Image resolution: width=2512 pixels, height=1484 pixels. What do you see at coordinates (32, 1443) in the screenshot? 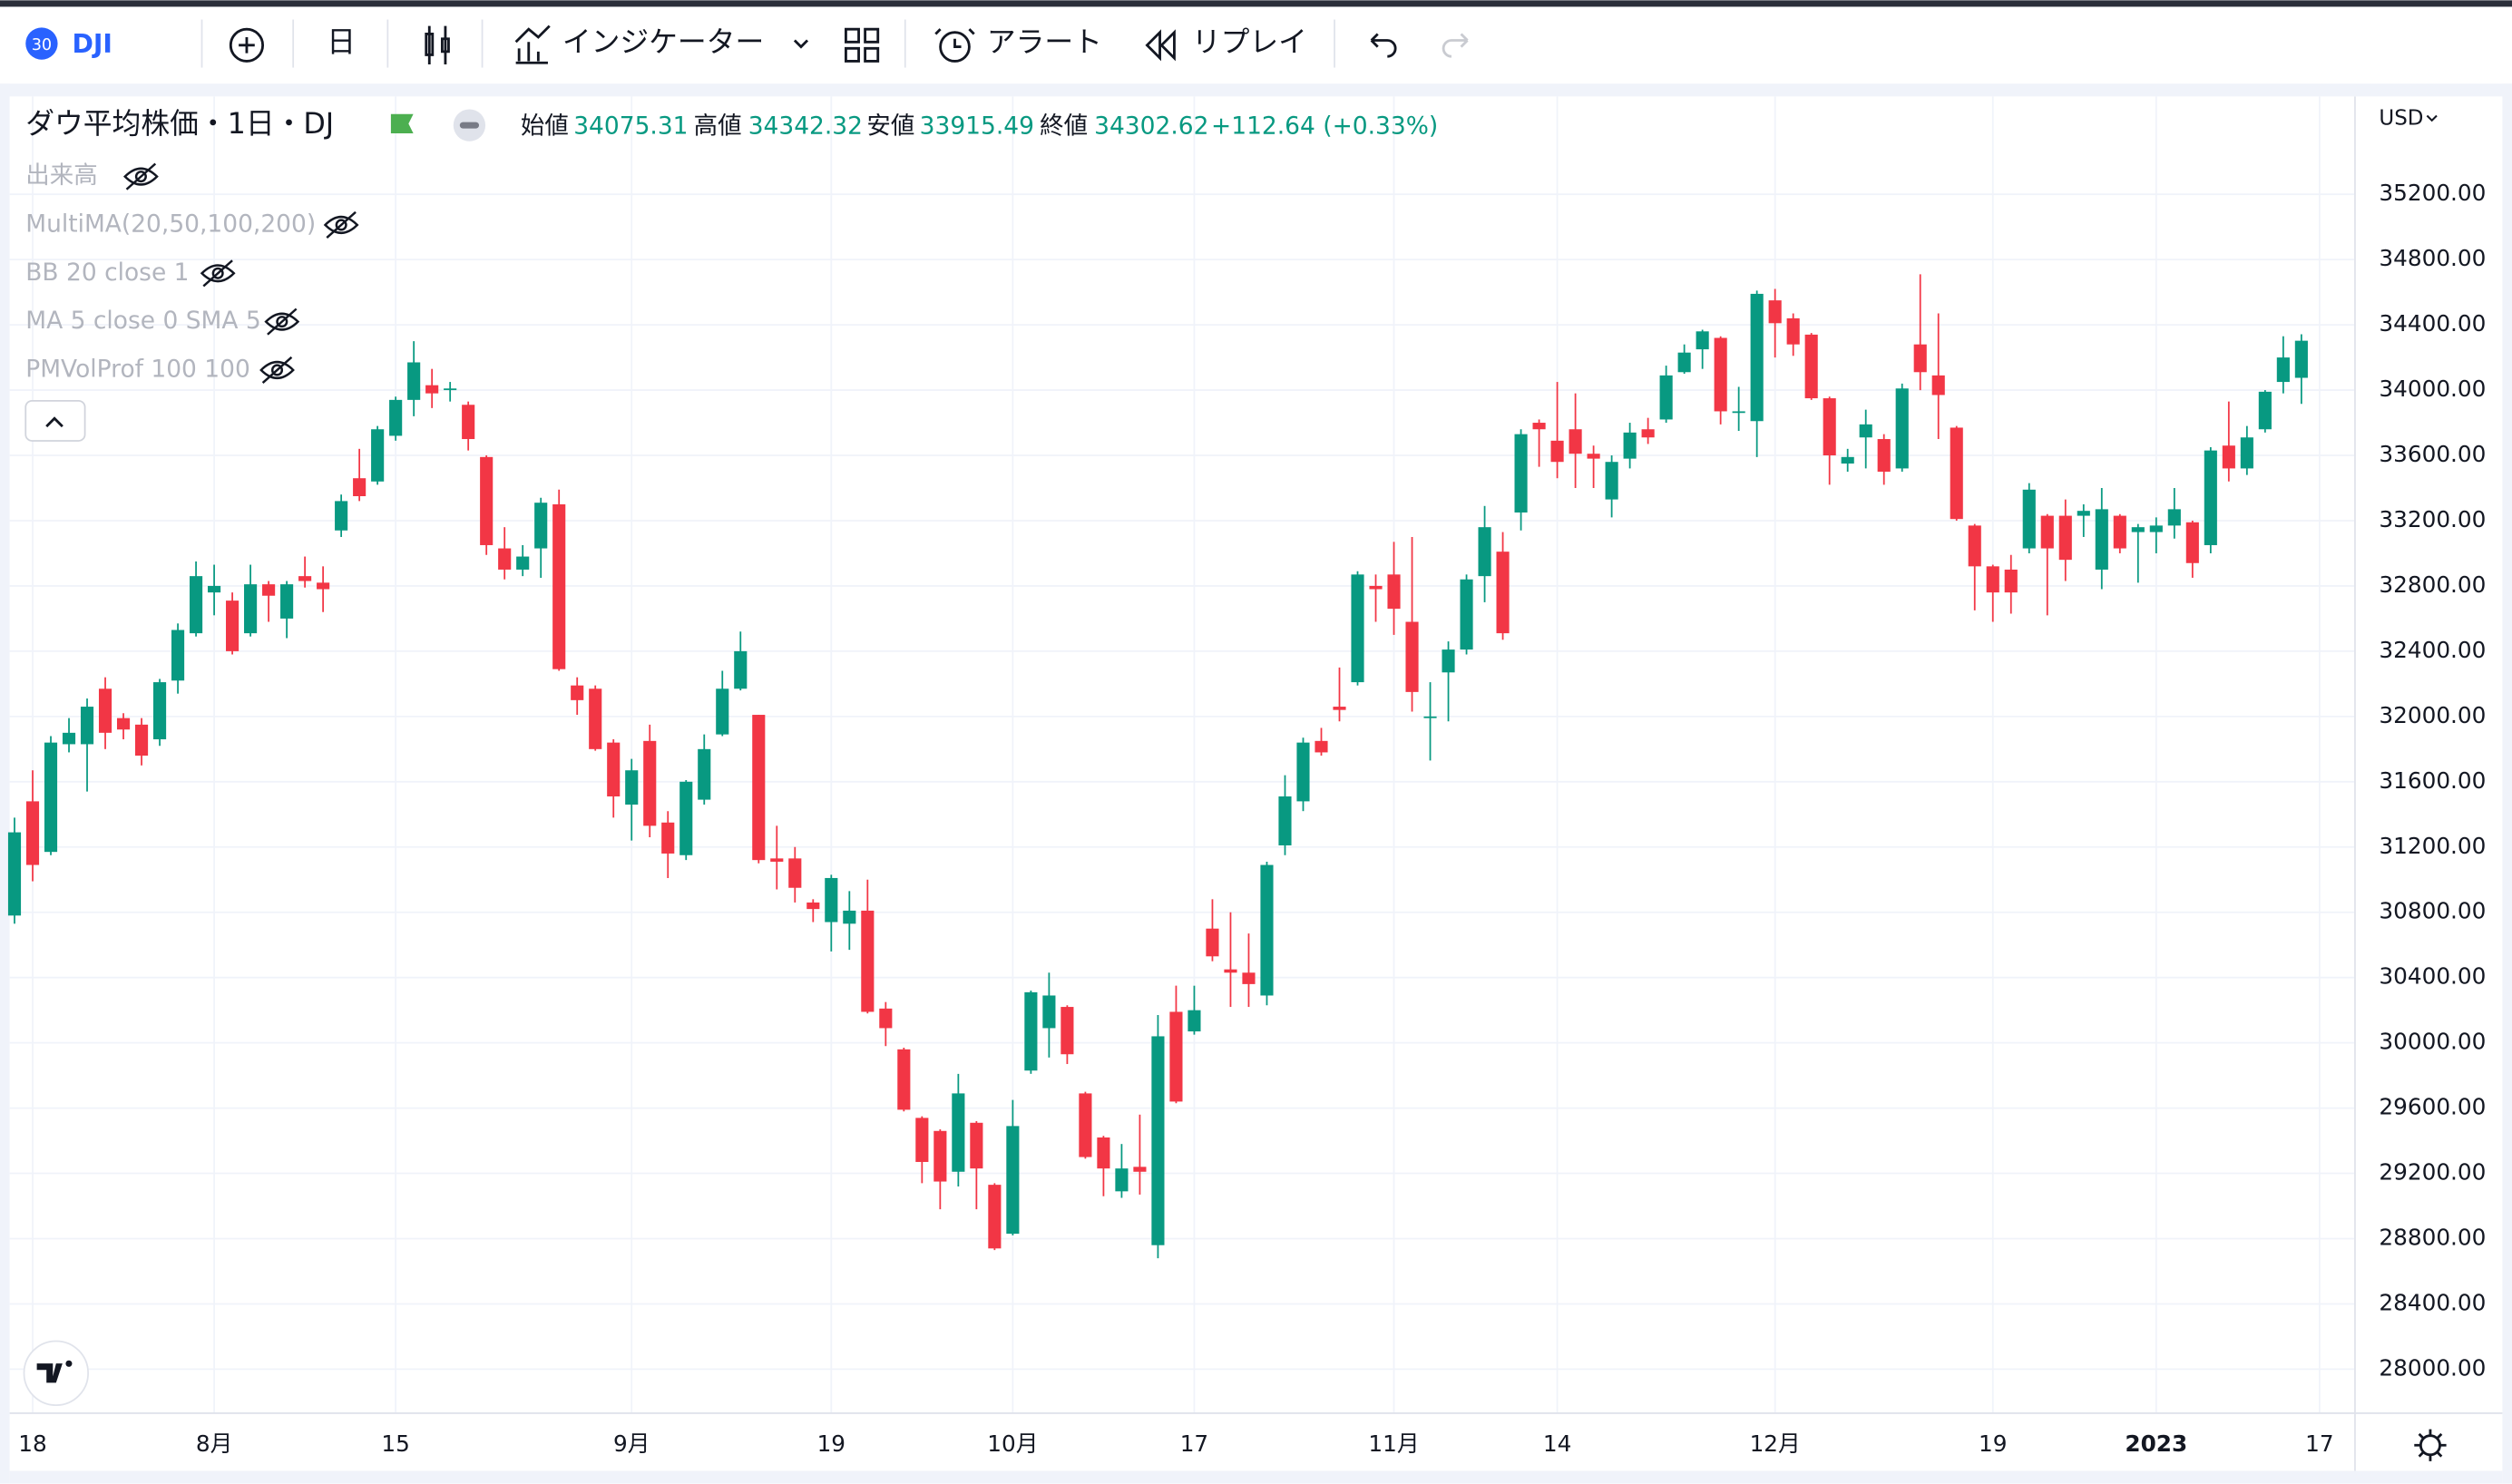
I see `x-tick-label: 18` at bounding box center [32, 1443].